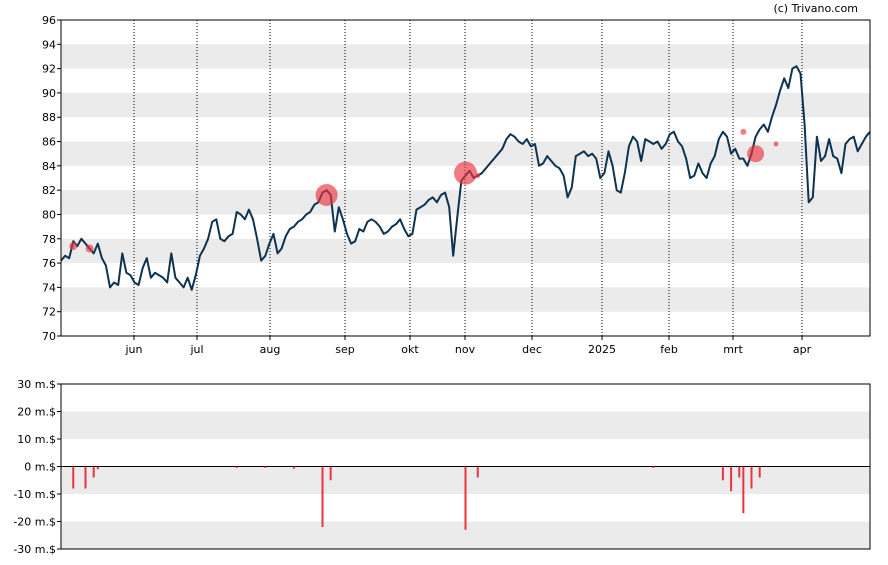 The width and height of the screenshot is (888, 565). I want to click on credit-text: (c) Trivano.com, so click(815, 8).